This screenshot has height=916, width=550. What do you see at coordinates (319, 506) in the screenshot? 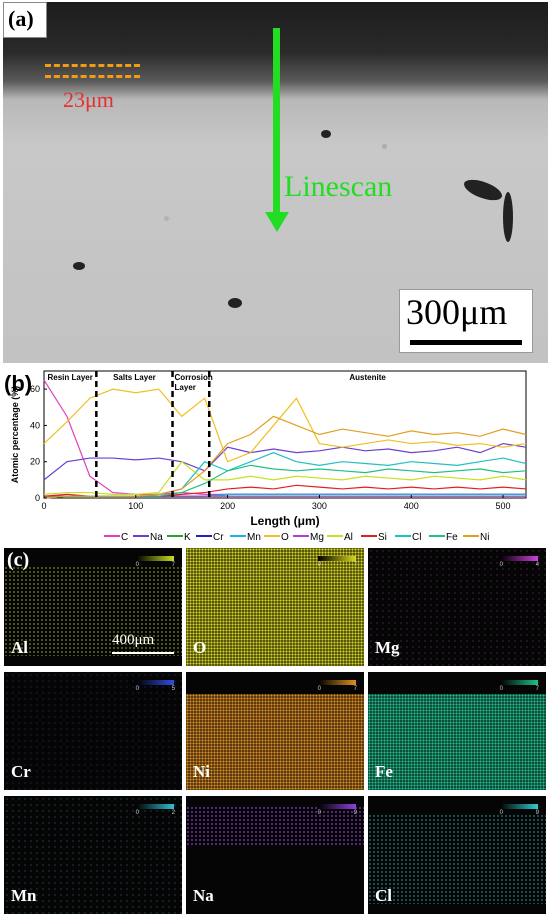
I see `x-tick-label: 300` at bounding box center [319, 506].